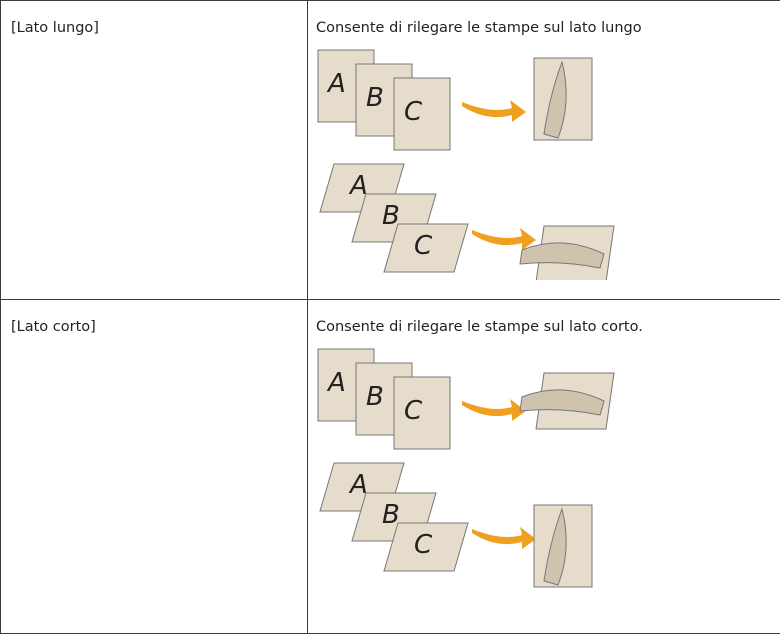 This screenshot has width=780, height=634. I want to click on option-label: [Lato lungo], so click(154, 18).